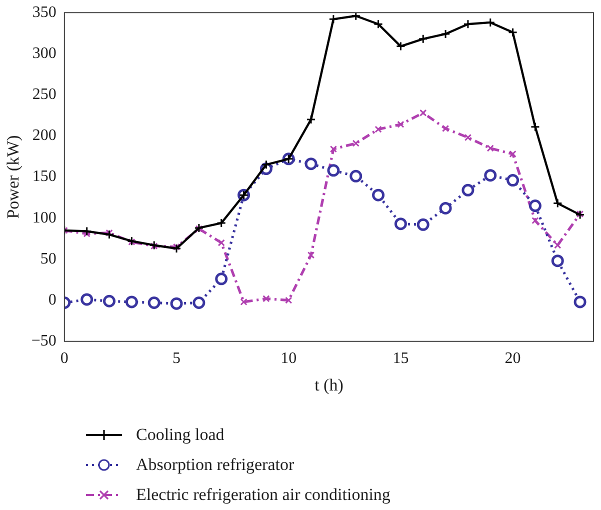 Image resolution: width=601 pixels, height=510 pixels. I want to click on y-axis-title: Power (kW), so click(13, 177).